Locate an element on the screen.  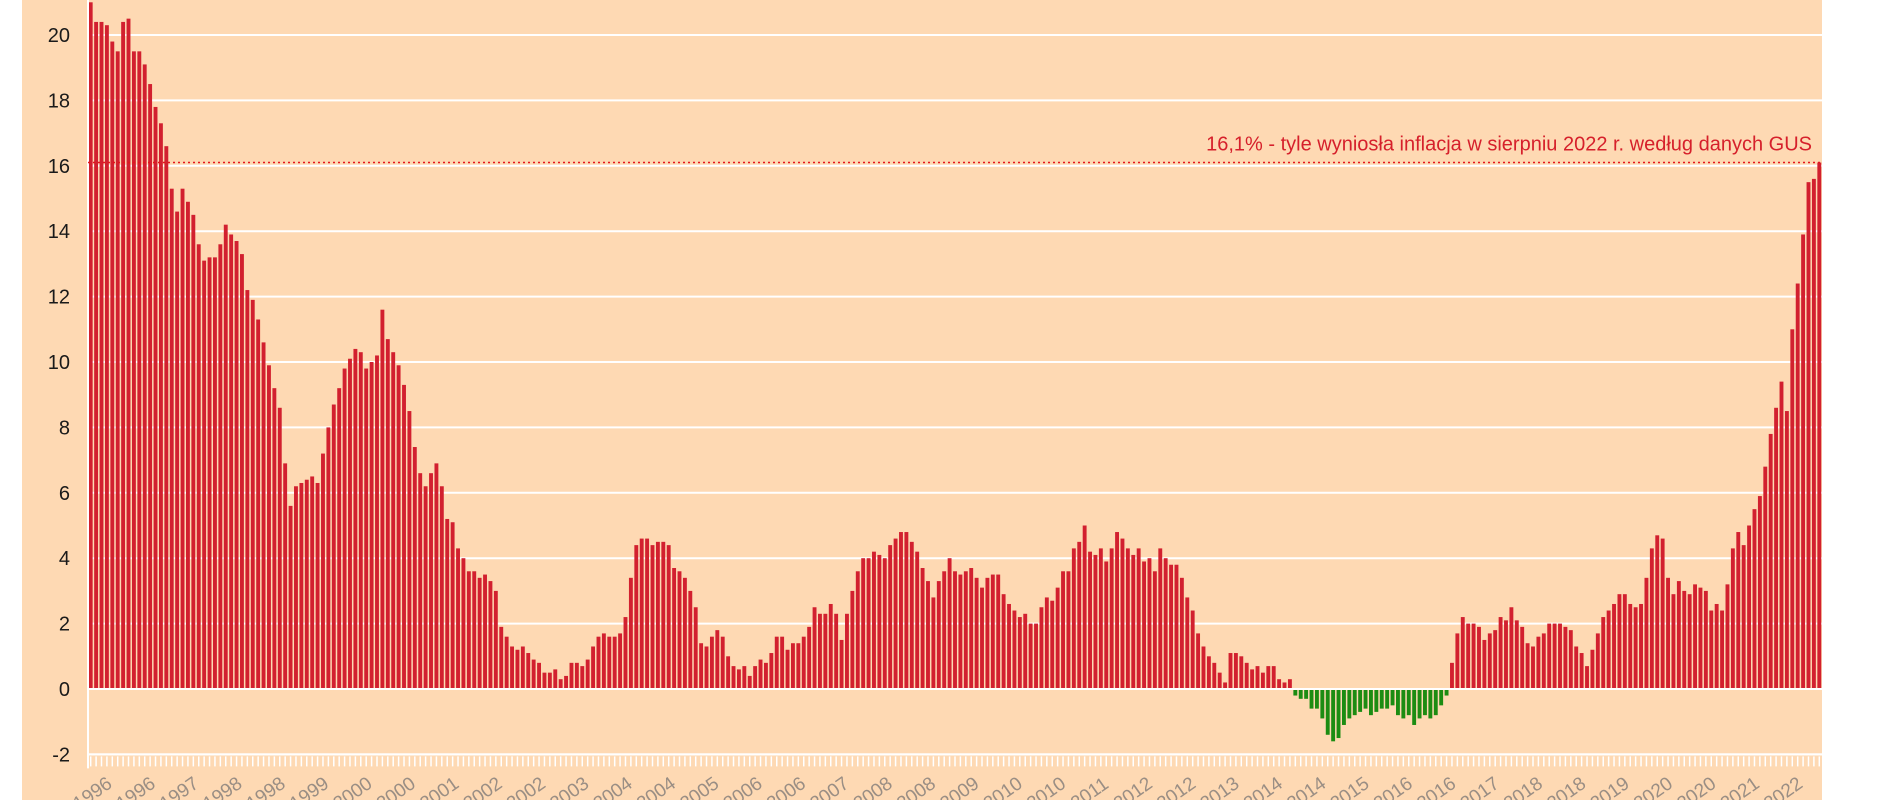
x-tick-label: 2018 is located at coordinates (1523, 786).